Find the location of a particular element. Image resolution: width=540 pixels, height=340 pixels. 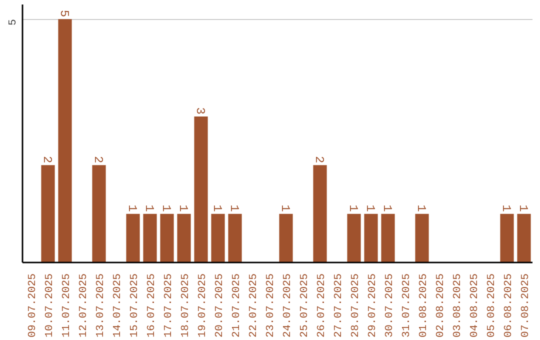

x-tick-label: 15.07.2025 is located at coordinates (135, 305).